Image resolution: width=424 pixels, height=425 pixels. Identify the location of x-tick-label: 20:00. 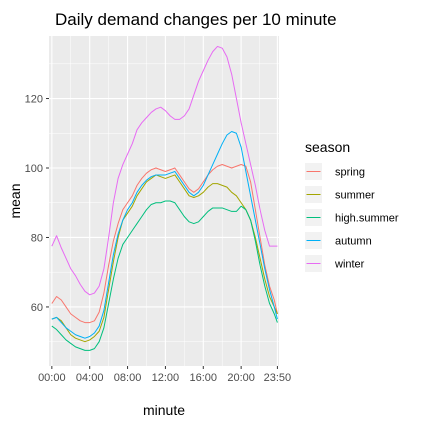
(241, 378).